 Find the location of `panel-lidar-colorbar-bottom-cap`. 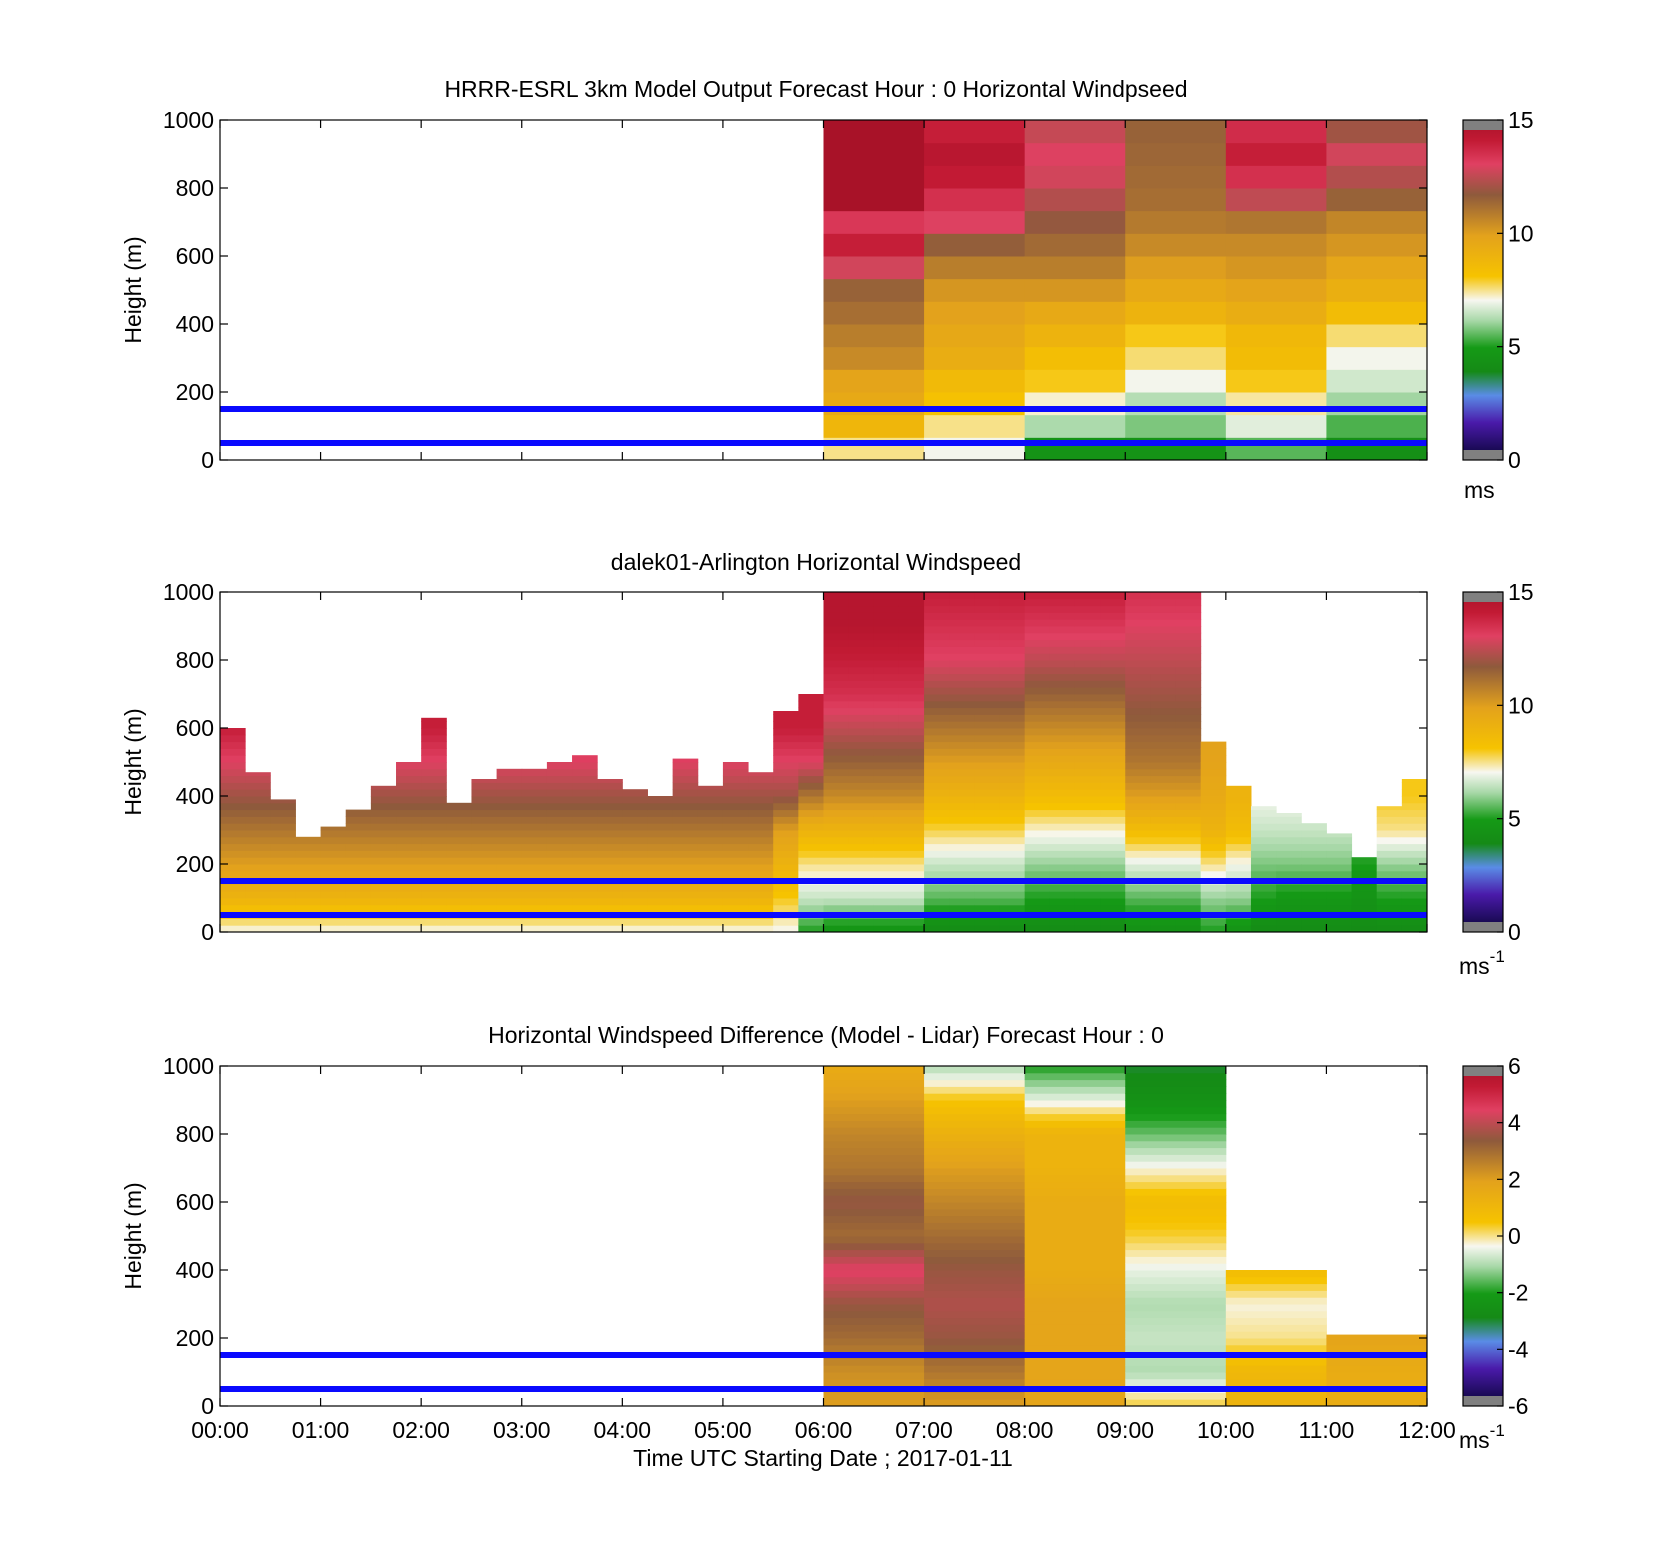

panel-lidar-colorbar-bottom-cap is located at coordinates (1483, 927).